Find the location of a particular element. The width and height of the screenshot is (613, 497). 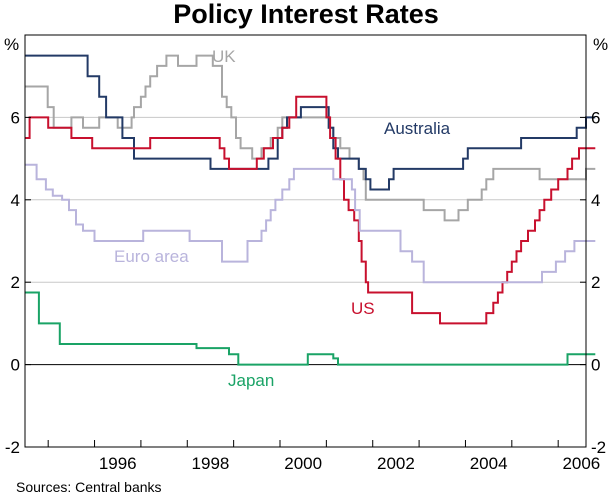

series-label-uk: UK is located at coordinates (224, 56).